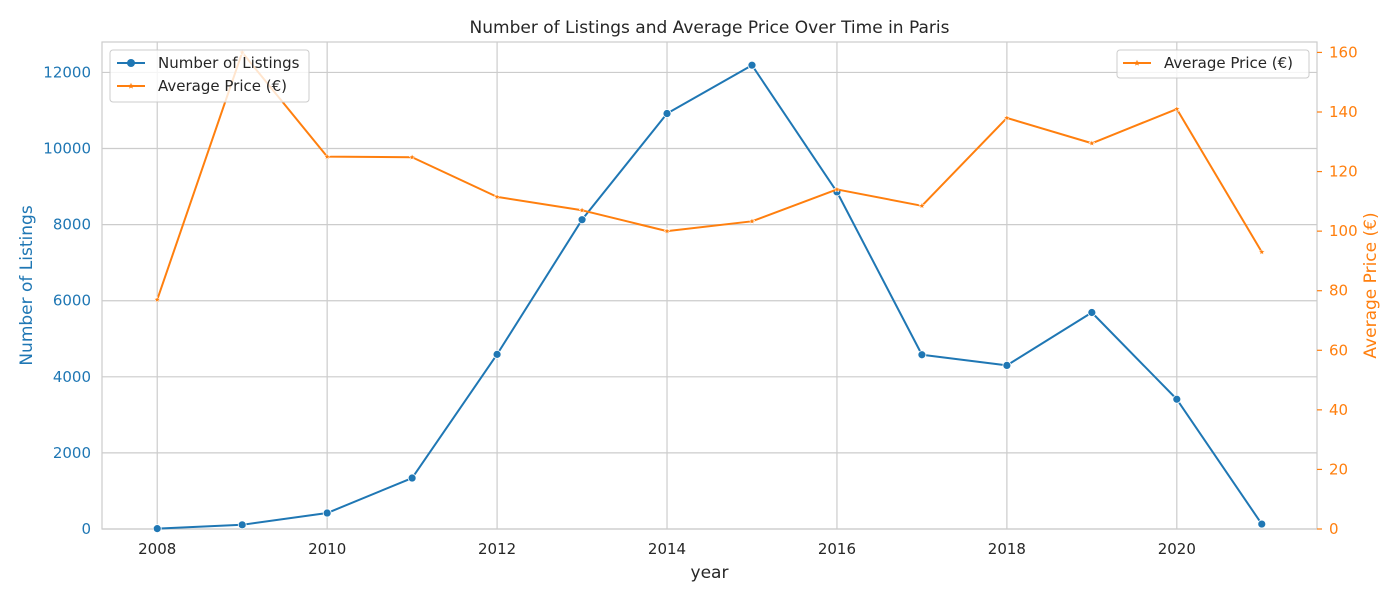 The height and width of the screenshot is (604, 1400). Describe the element at coordinates (1338, 291) in the screenshot. I see `y-right-tick-label-80: 80` at that location.